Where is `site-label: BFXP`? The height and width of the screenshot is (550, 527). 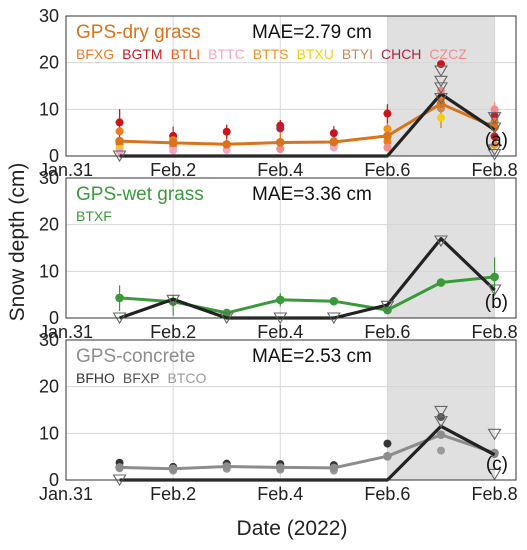
site-label: BFXP is located at coordinates (141, 378).